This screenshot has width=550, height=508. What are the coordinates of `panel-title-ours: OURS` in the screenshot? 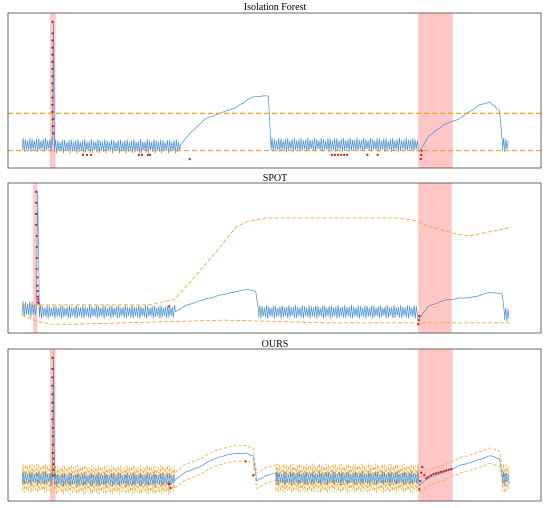 It's located at (275, 344).